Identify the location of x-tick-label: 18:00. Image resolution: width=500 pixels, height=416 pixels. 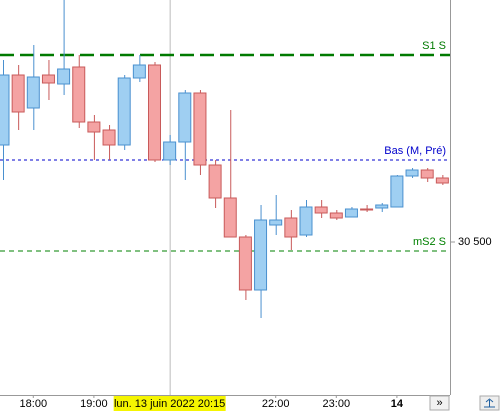
(34, 404).